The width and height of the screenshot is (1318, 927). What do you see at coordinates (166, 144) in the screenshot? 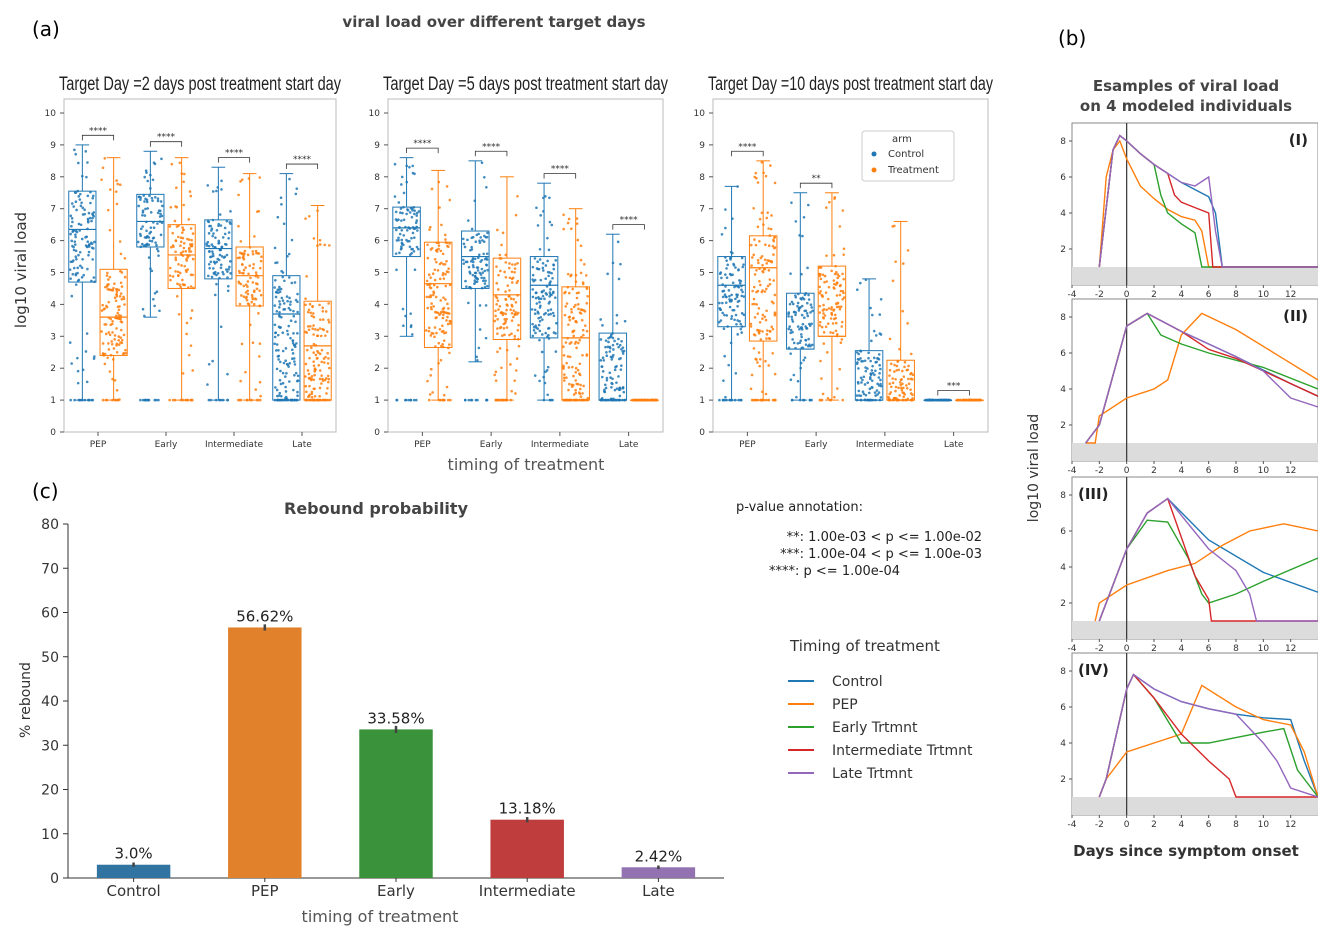
I see `significance-bracket` at bounding box center [166, 144].